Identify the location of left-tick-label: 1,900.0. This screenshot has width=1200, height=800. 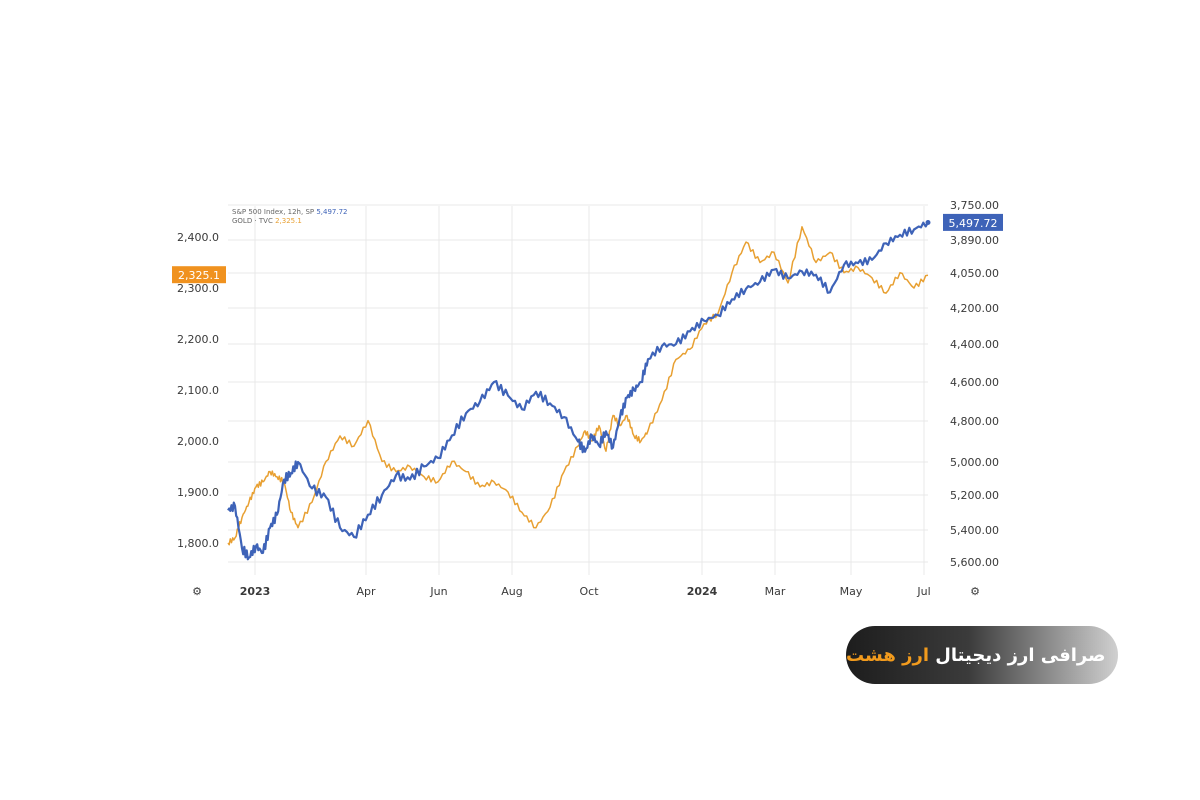
(198, 492).